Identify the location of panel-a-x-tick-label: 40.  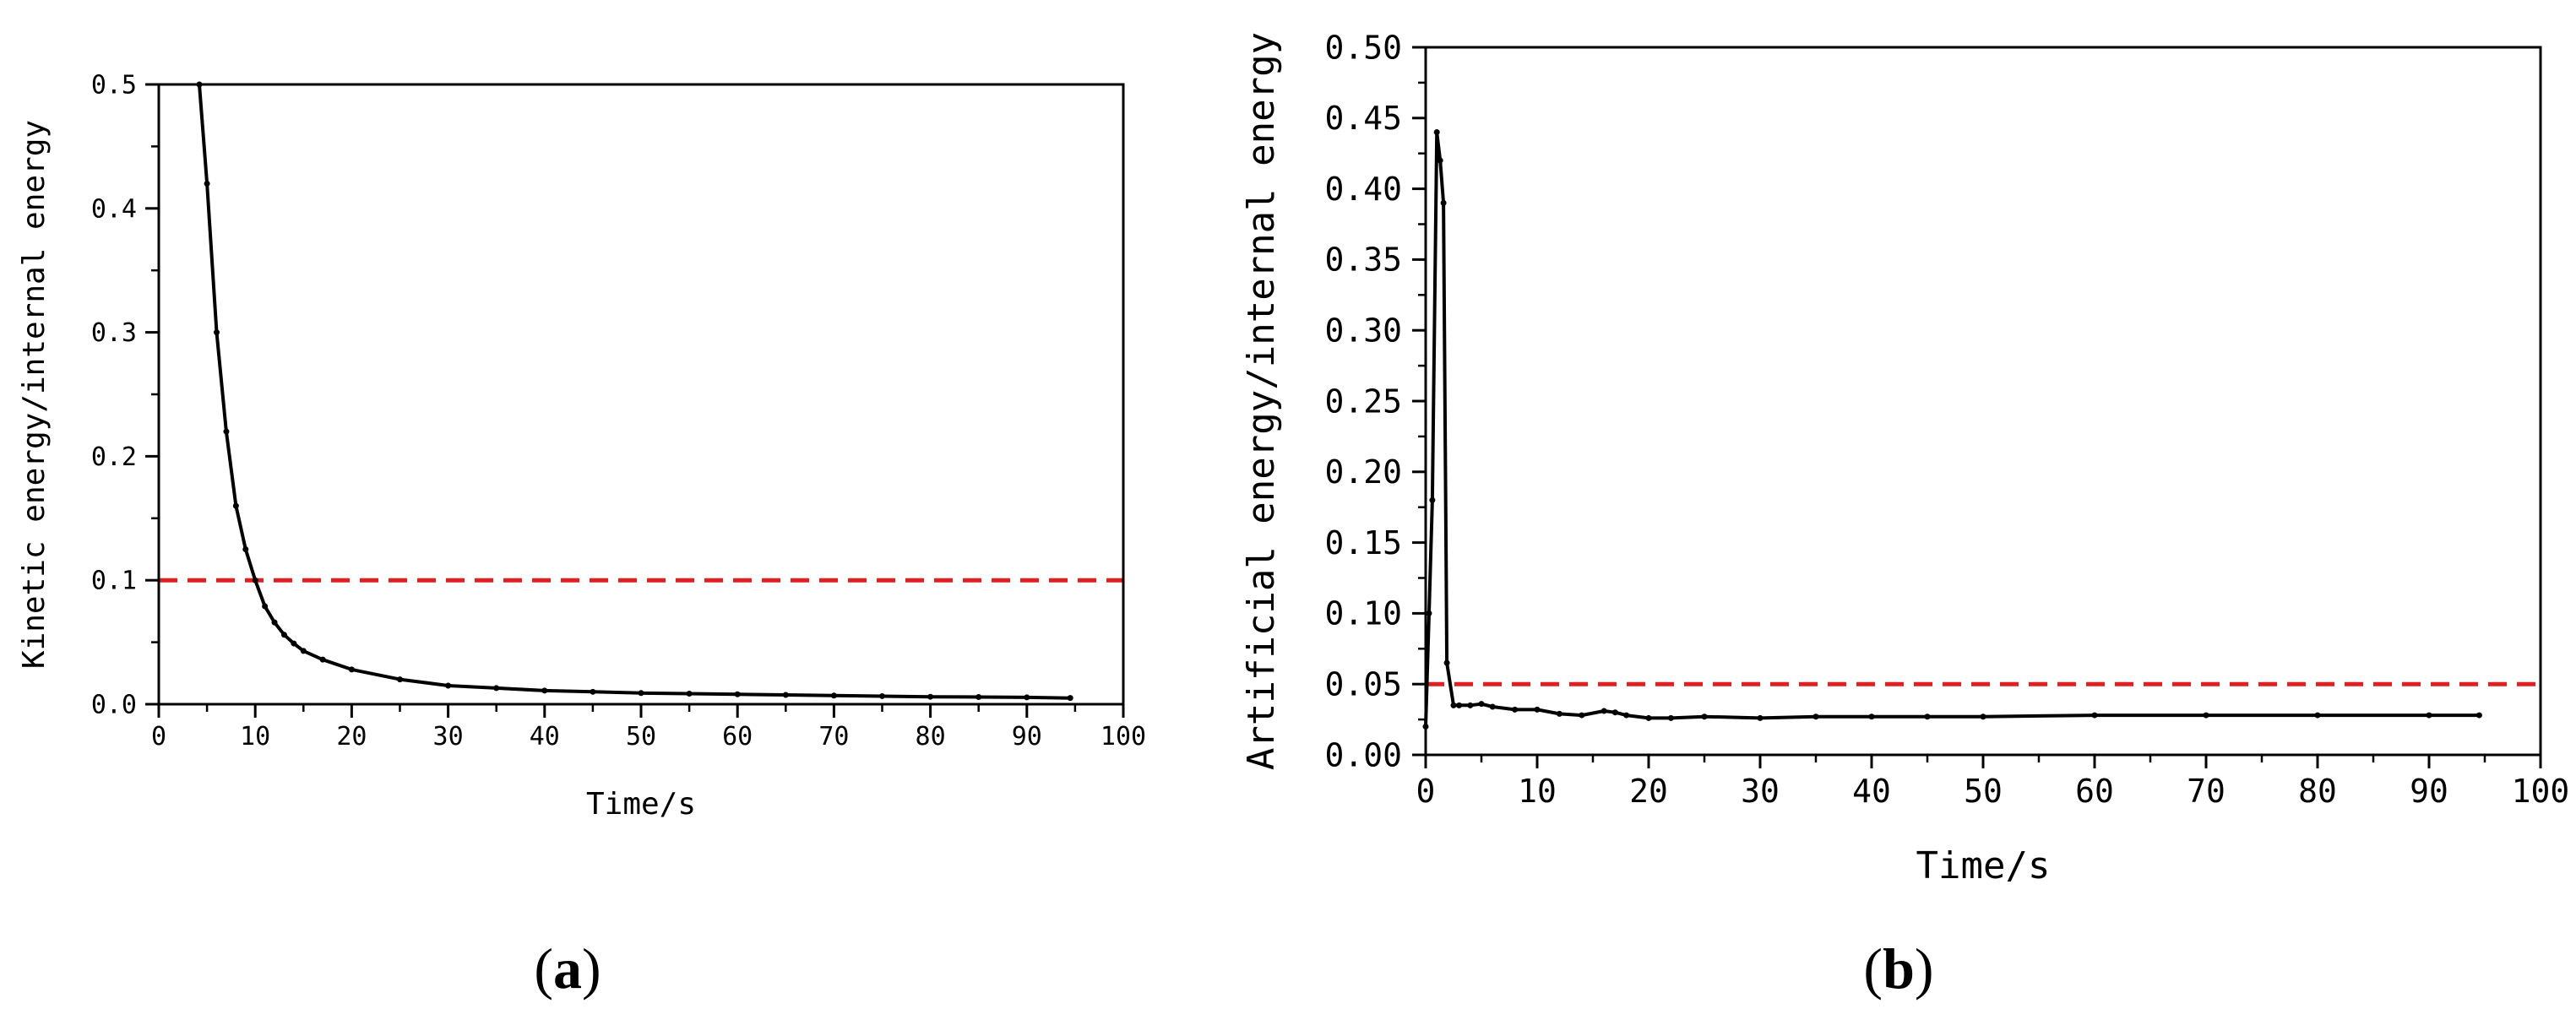
(545, 736).